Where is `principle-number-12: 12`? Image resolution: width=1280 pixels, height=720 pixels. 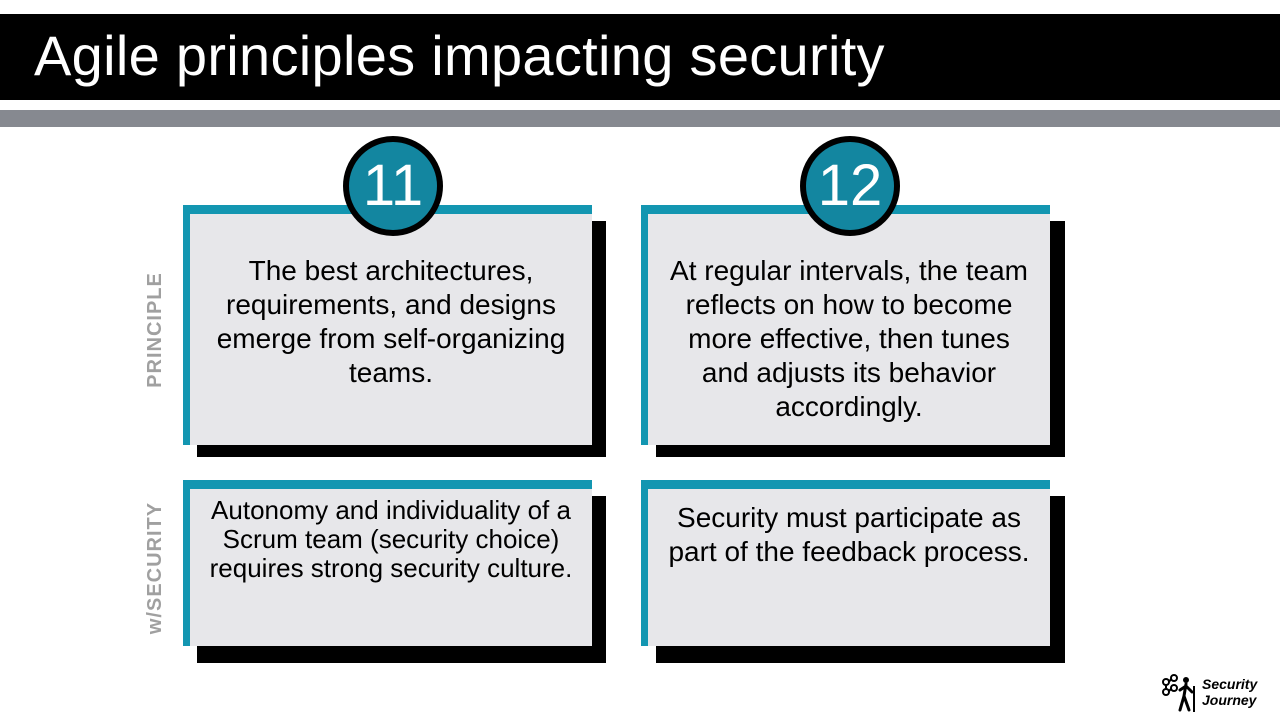
principle-number-12: 12 is located at coordinates (850, 186).